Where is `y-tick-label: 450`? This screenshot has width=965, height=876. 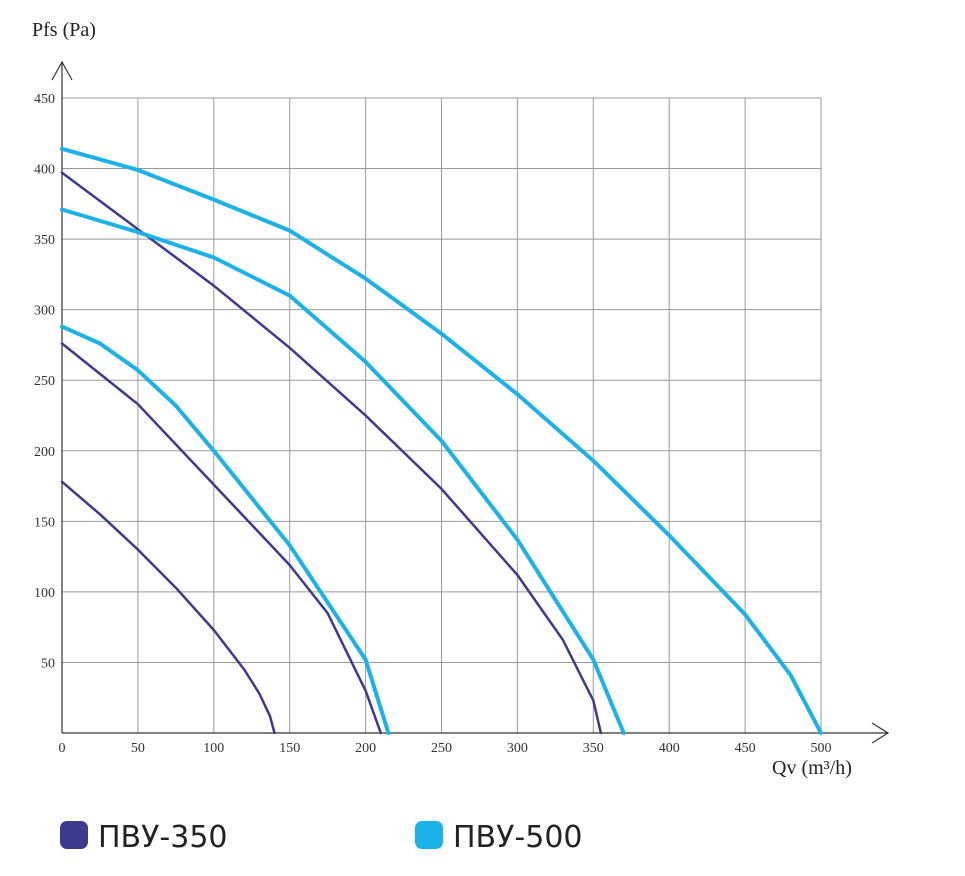
y-tick-label: 450 is located at coordinates (44, 99).